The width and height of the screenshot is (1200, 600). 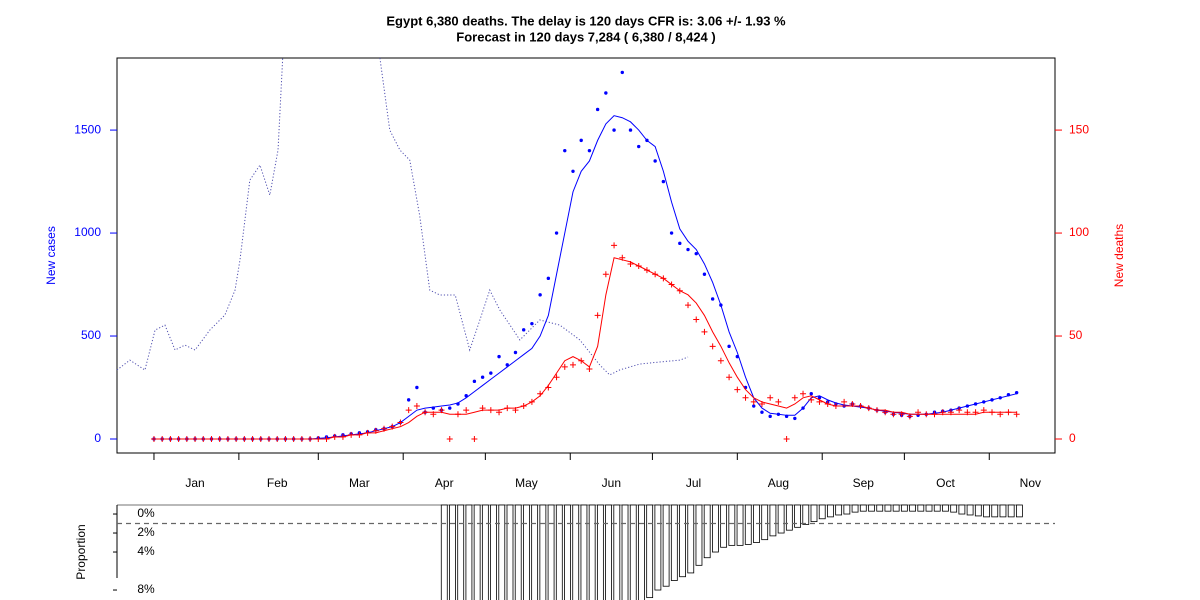 What do you see at coordinates (1079, 232) in the screenshot?
I see `y2-tick-label: 100` at bounding box center [1079, 232].